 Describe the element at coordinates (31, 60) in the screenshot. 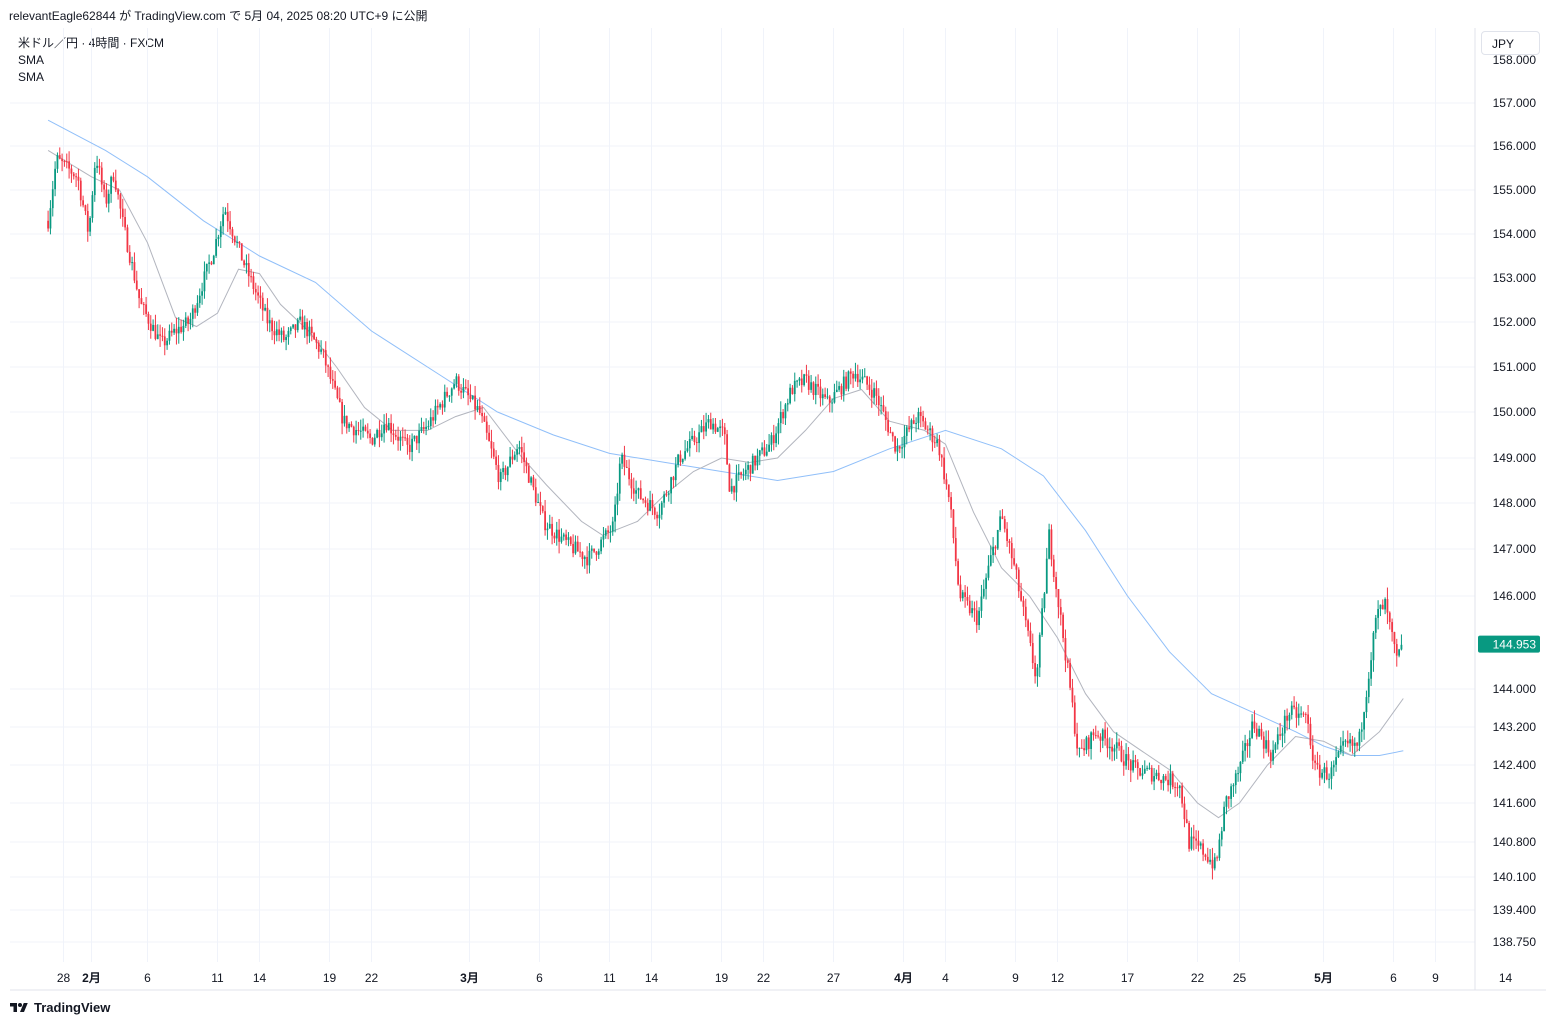

I see `indicator-sma-1: SMA` at that location.